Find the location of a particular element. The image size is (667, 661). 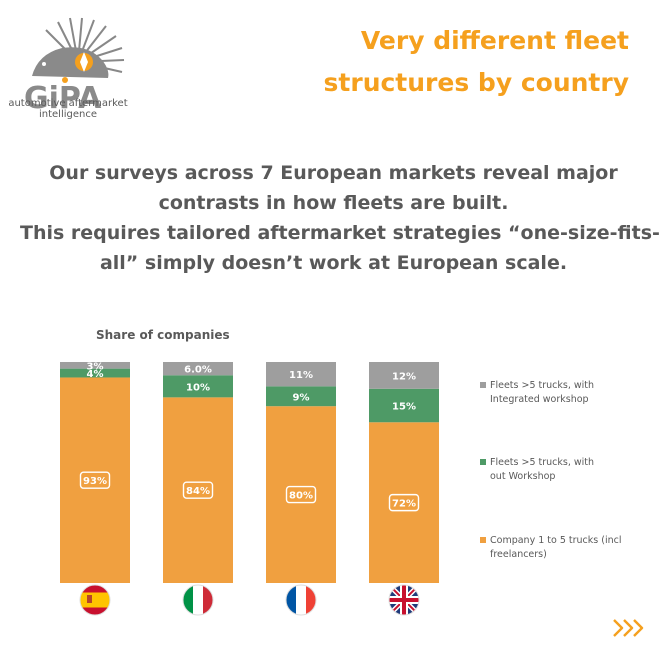

data-label-france-fleets-5-trucks-with-integrated-workshop: 11% is located at coordinates (301, 375).